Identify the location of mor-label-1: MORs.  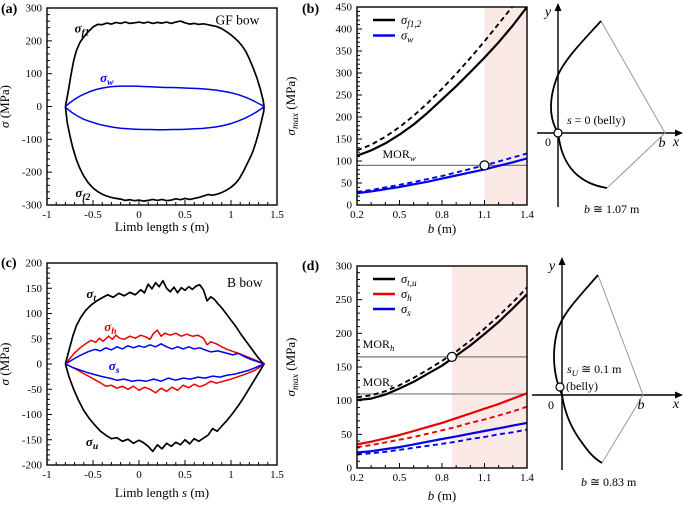
(378, 383).